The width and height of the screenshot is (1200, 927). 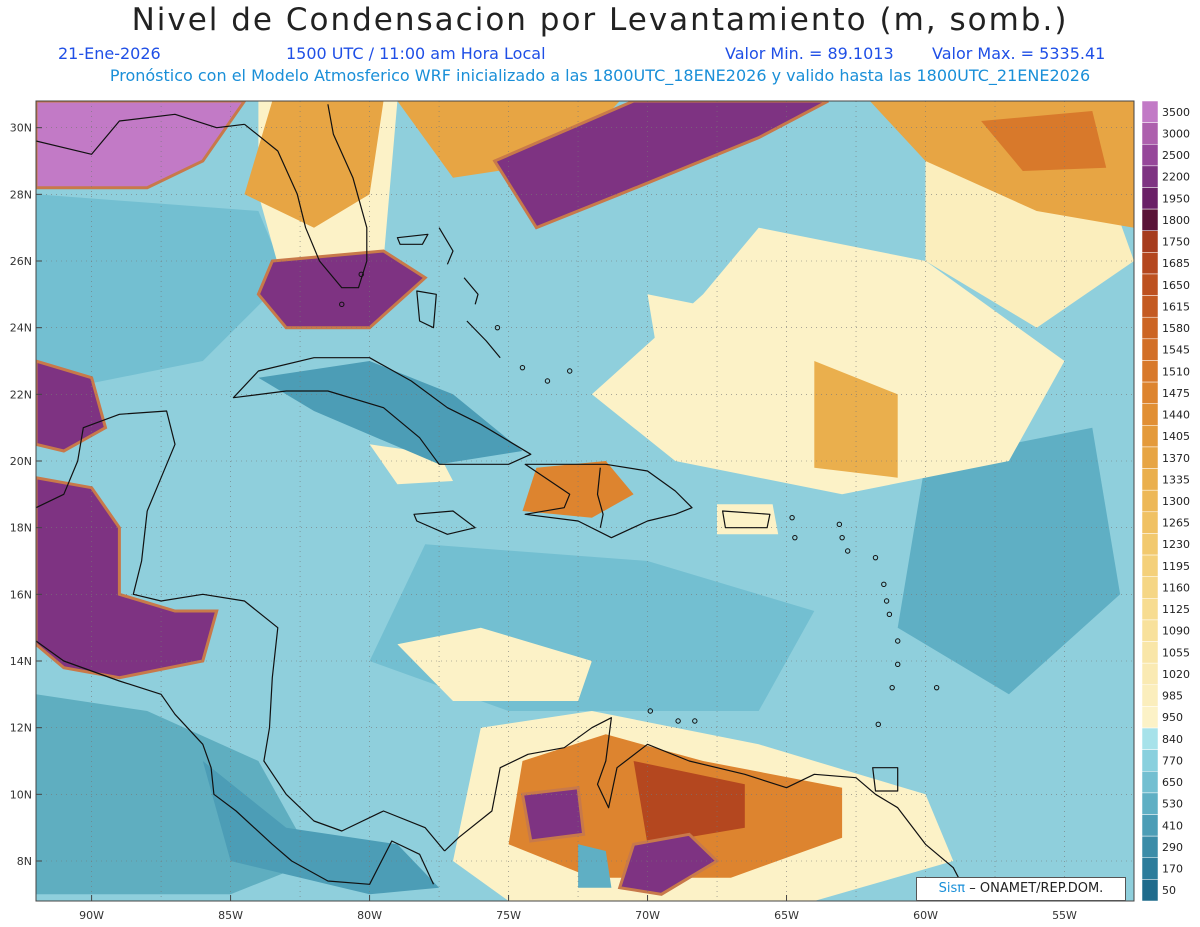 What do you see at coordinates (161, 294) in the screenshot?
I see `region-gulf-north-teal` at bounding box center [161, 294].